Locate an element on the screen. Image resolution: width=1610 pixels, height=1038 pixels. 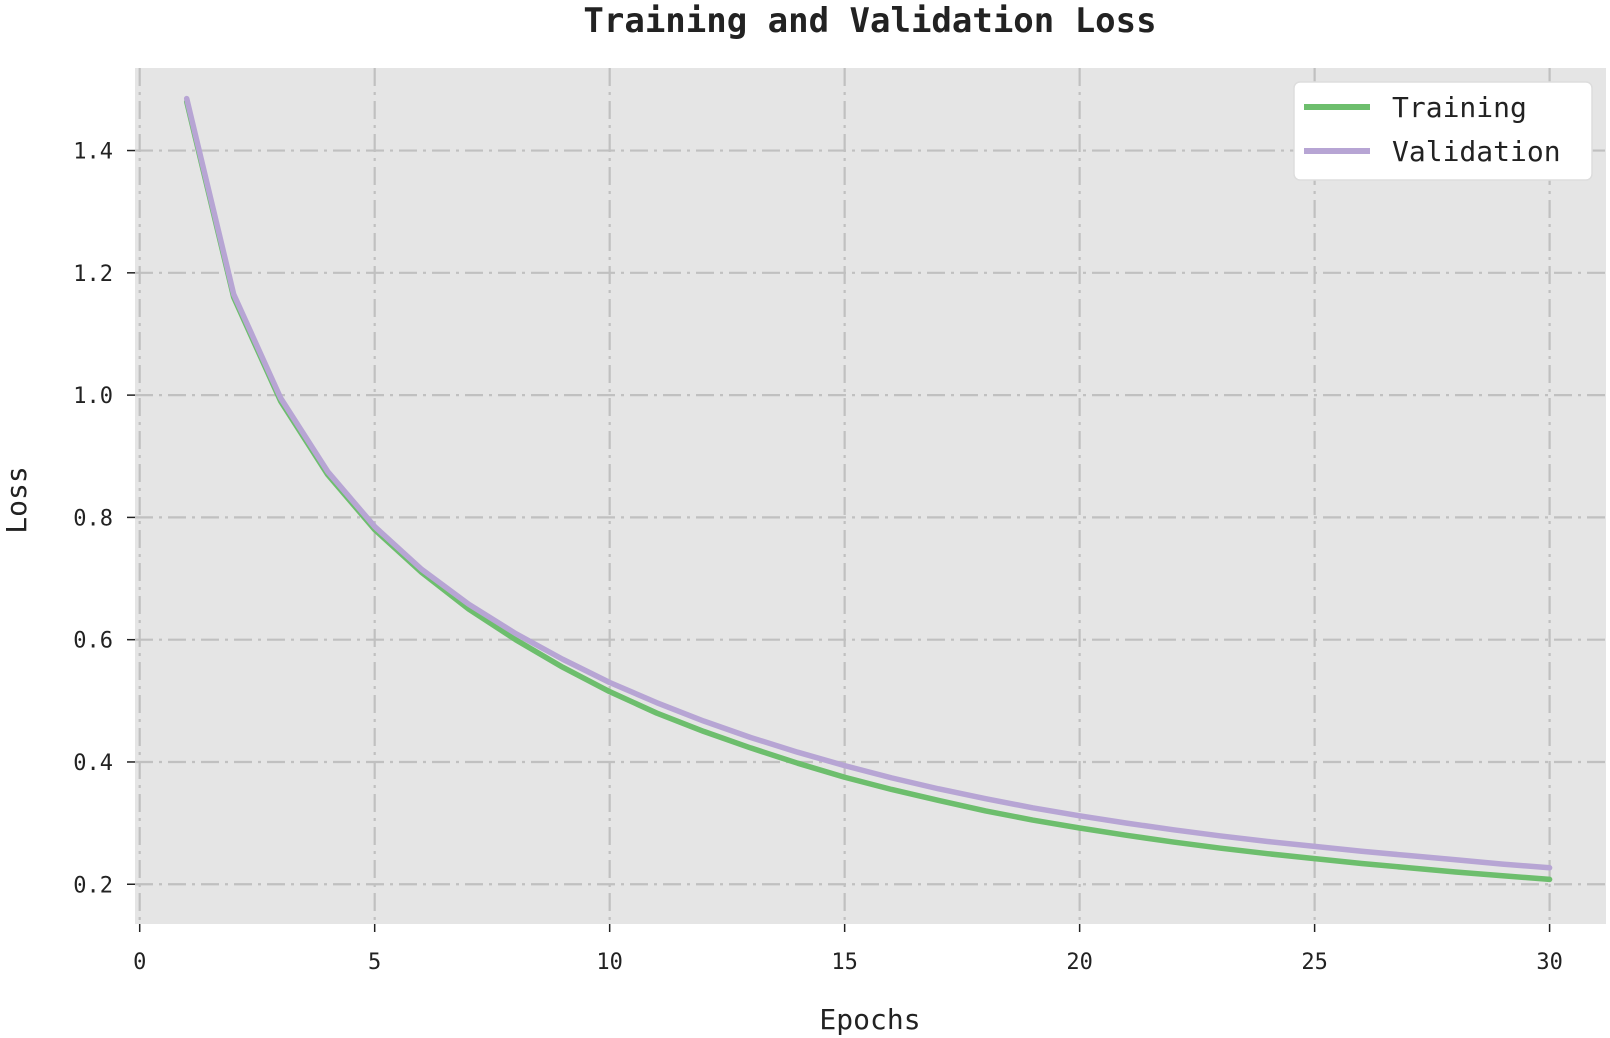
x-tick-label: 25 is located at coordinates (1314, 962).